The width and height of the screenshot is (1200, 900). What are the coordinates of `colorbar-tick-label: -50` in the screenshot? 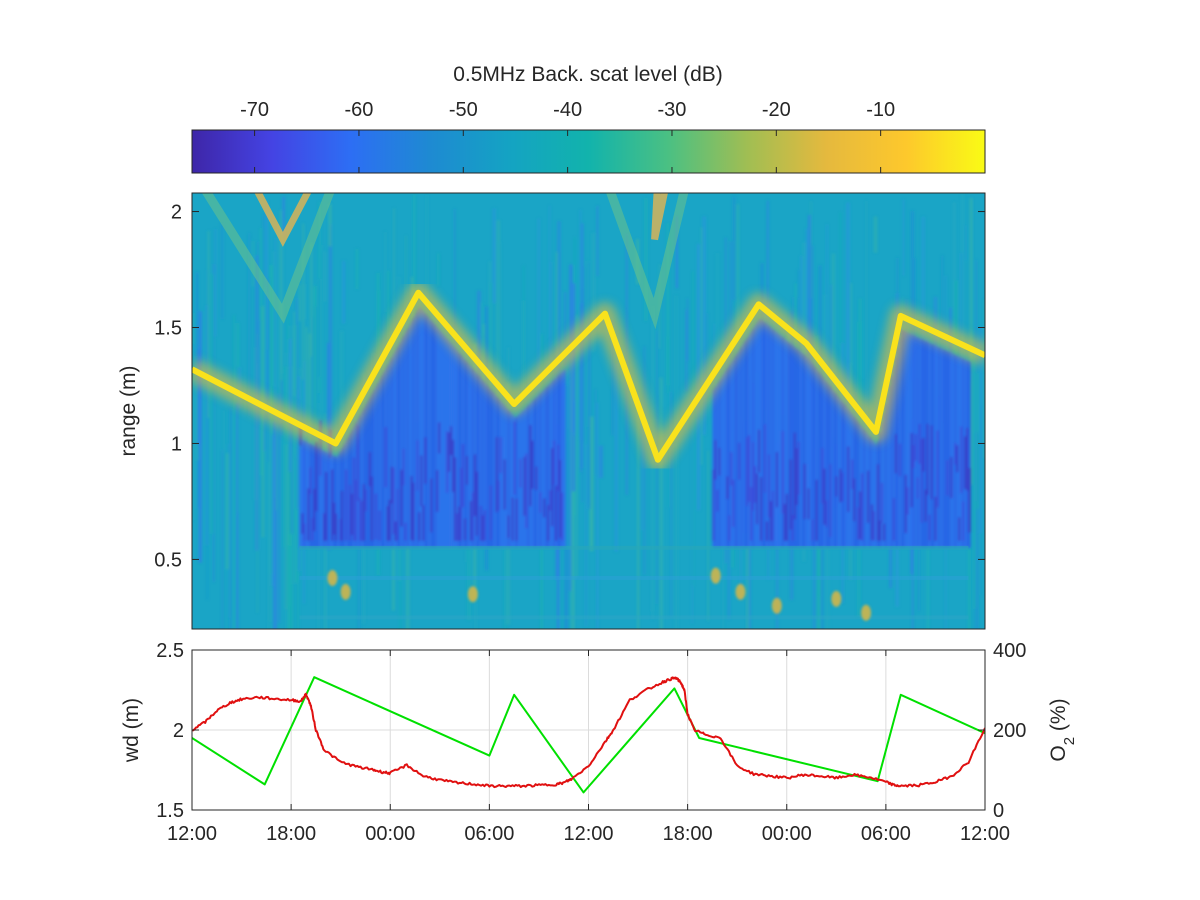 It's located at (463, 110).